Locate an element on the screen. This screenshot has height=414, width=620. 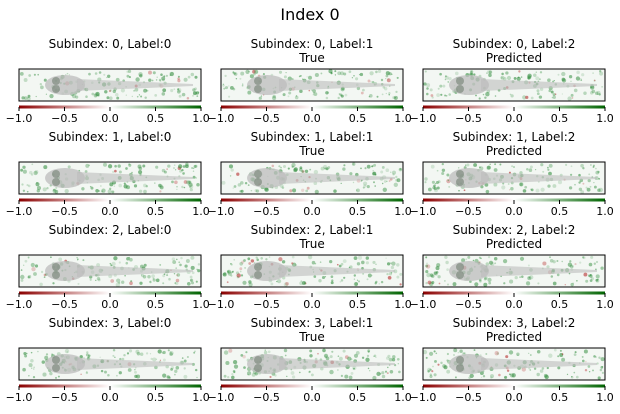
colorbar-tick-label: −0.5 is located at coordinates (468, 304).